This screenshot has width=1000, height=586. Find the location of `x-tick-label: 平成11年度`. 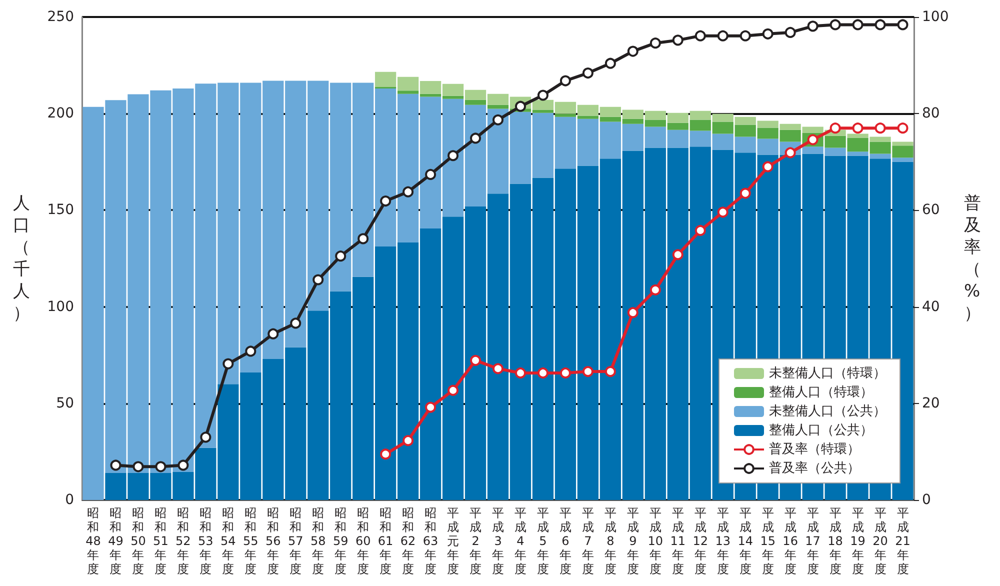

x-tick-label: 平成11年度 is located at coordinates (678, 541).